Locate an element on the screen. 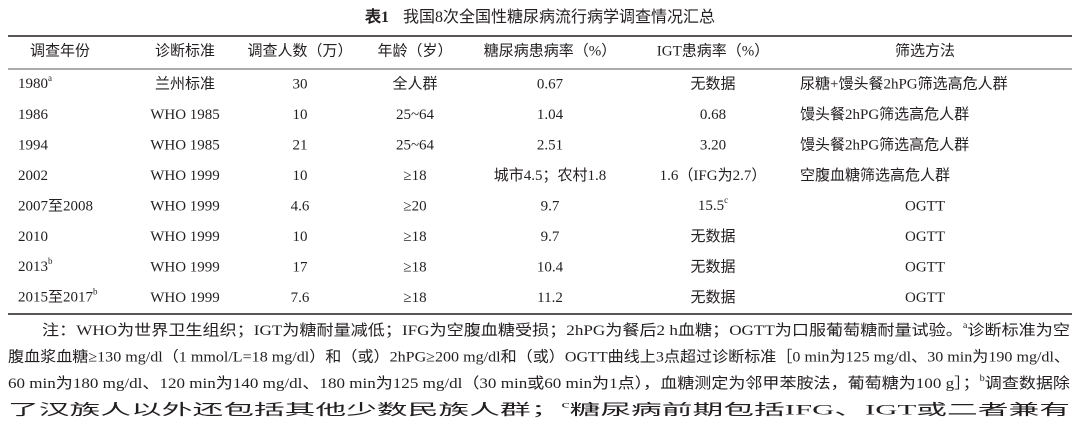  cell-text: 2015至2017 is located at coordinates (56, 298).